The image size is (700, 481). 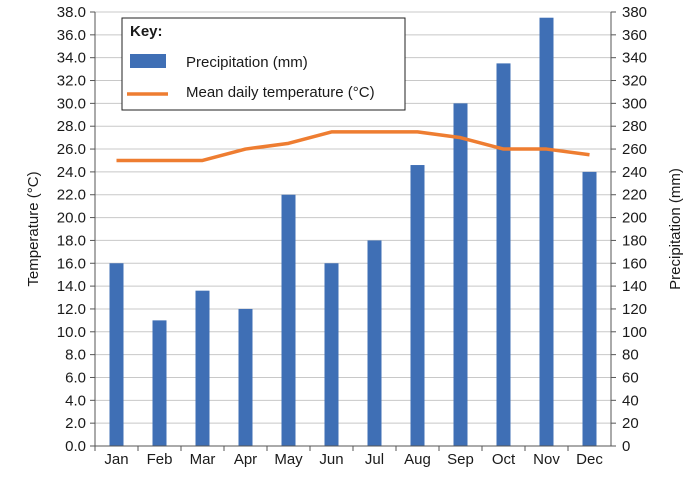 What do you see at coordinates (280, 92) in the screenshot?
I see `legend-line-label: Mean daily temperature (°C)` at bounding box center [280, 92].